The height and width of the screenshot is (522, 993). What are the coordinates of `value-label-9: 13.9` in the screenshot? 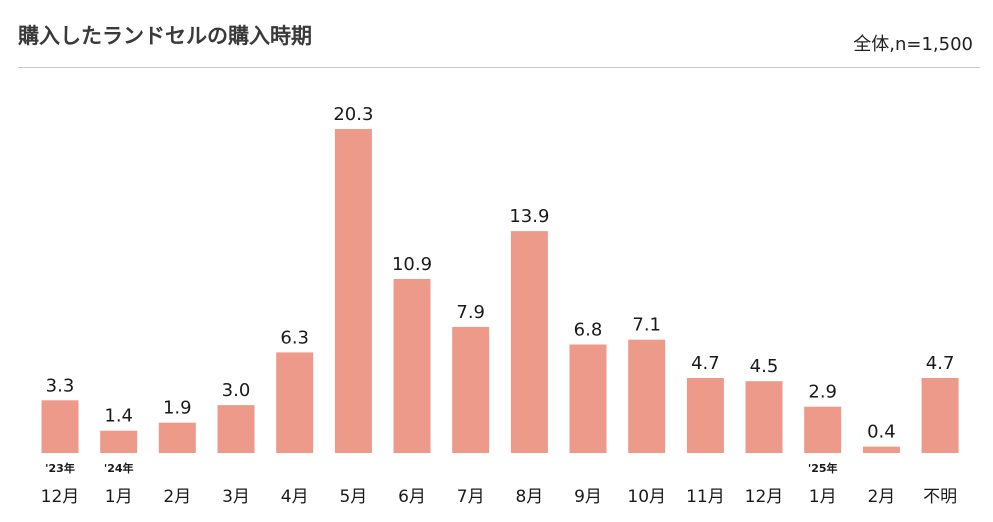 It's located at (529, 216).